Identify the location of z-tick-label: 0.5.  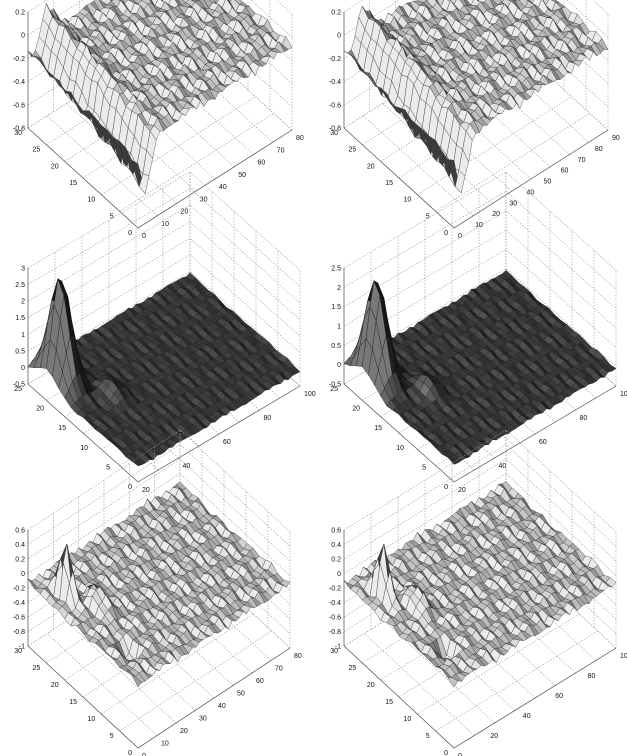
(336, 346).